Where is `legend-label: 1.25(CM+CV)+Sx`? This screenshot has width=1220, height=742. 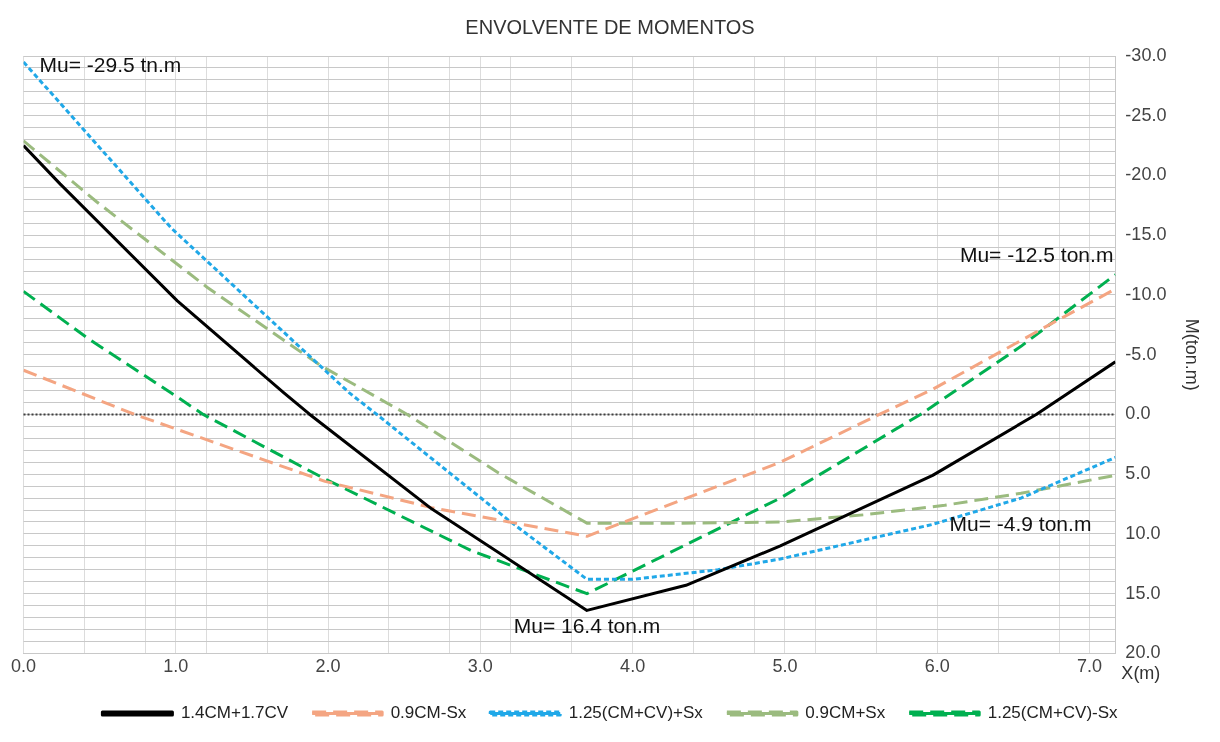
legend-label: 1.25(CM+CV)+Sx is located at coordinates (636, 713).